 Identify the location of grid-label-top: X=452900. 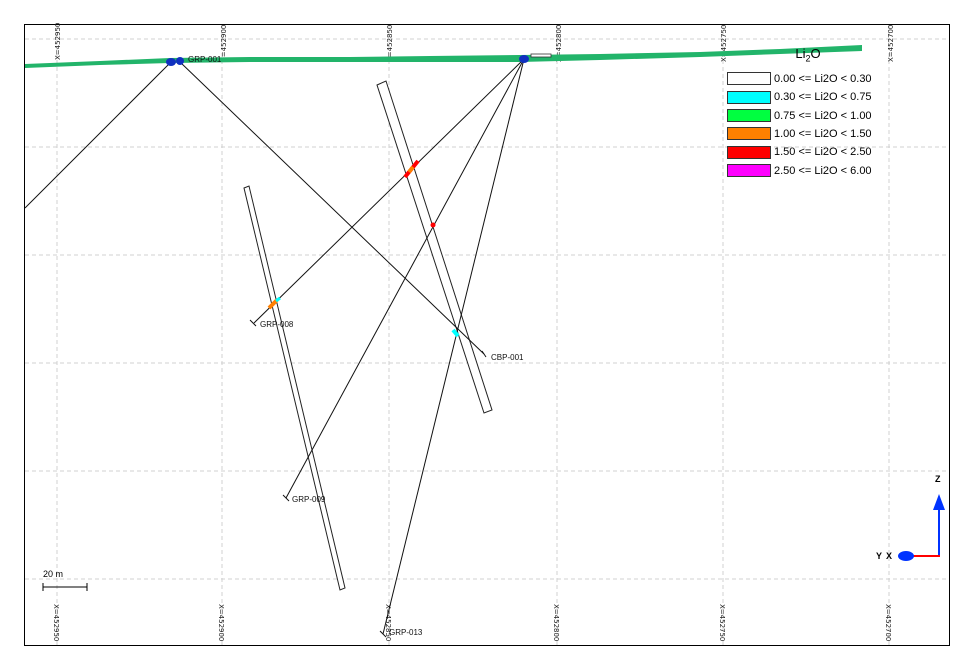
(224, 43).